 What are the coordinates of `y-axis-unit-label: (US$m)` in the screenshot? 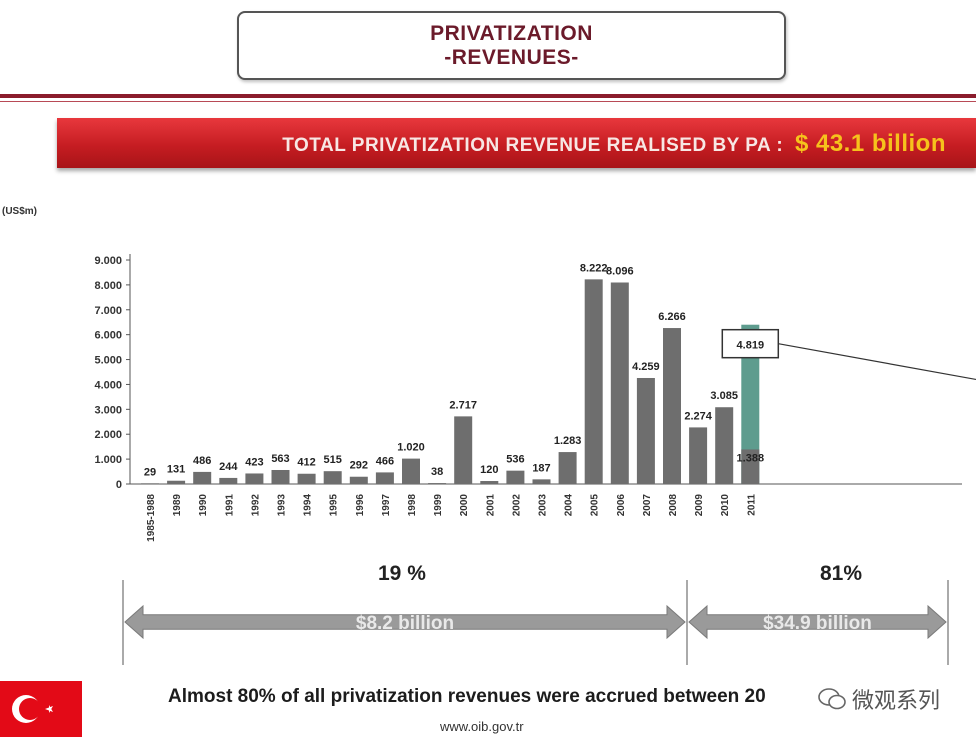 It's located at (20, 211).